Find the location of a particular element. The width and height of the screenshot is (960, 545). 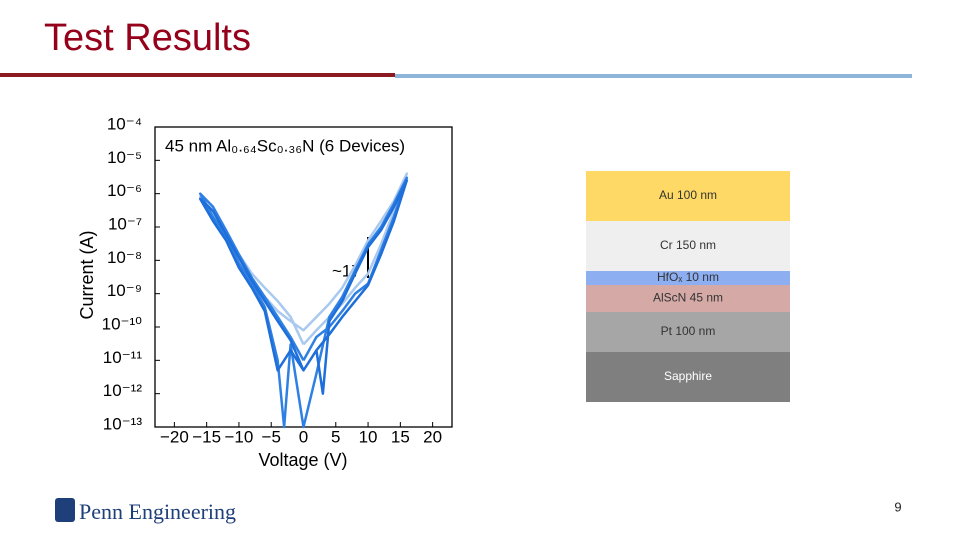

y-tick-label: 10⁻⁸ is located at coordinates (124, 257).